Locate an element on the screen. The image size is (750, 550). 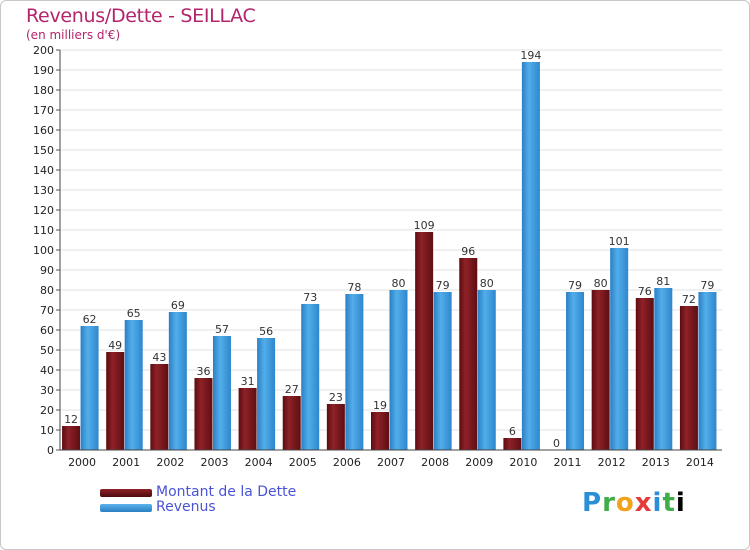
proxiti-logo: Proxiti is located at coordinates (634, 503).